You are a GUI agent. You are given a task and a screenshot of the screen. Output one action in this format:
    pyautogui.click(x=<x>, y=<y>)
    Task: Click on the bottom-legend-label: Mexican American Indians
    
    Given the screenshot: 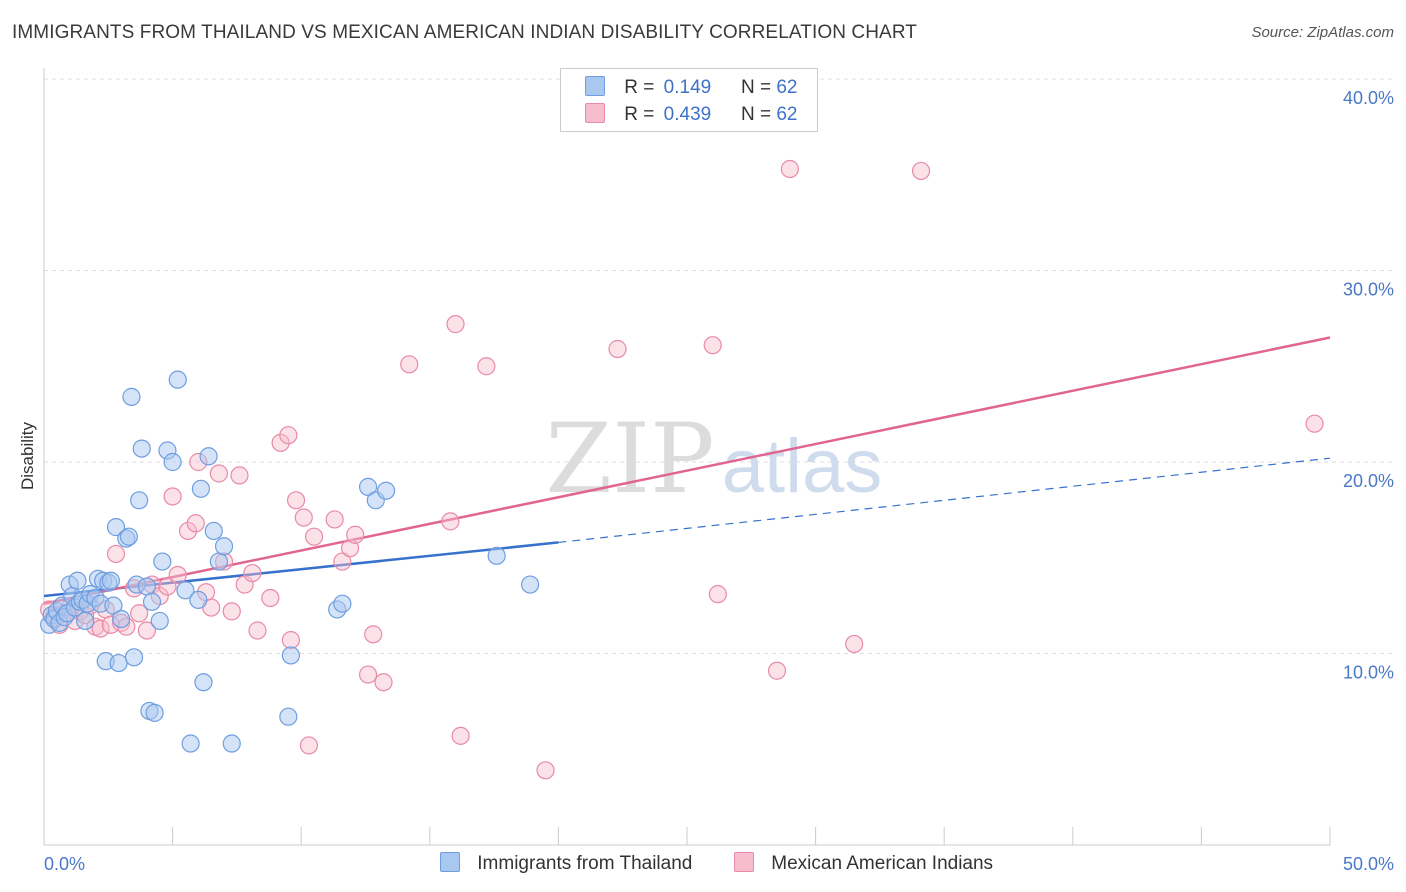 What is the action you would take?
    pyautogui.click(x=882, y=863)
    